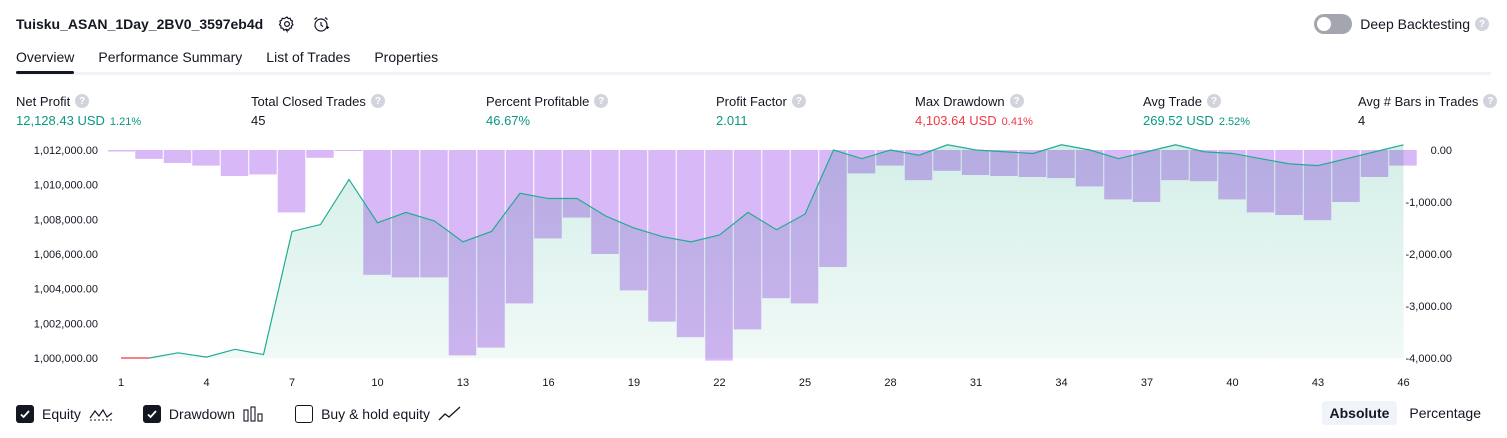 The image size is (1507, 438). I want to click on x-tick-label: 37, so click(1147, 383).